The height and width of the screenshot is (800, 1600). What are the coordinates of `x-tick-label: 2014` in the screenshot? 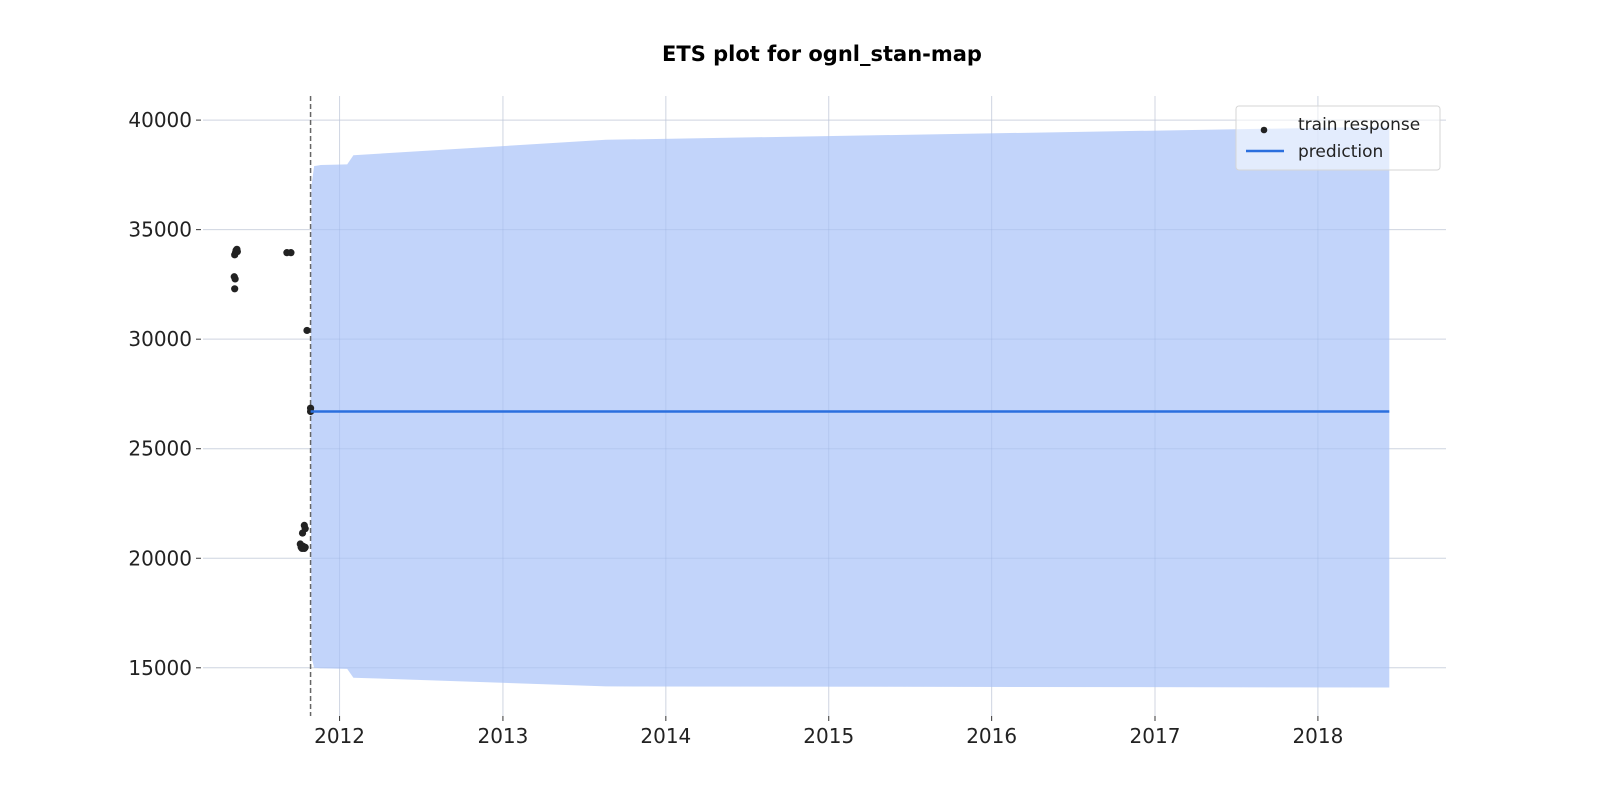 It's located at (665, 736).